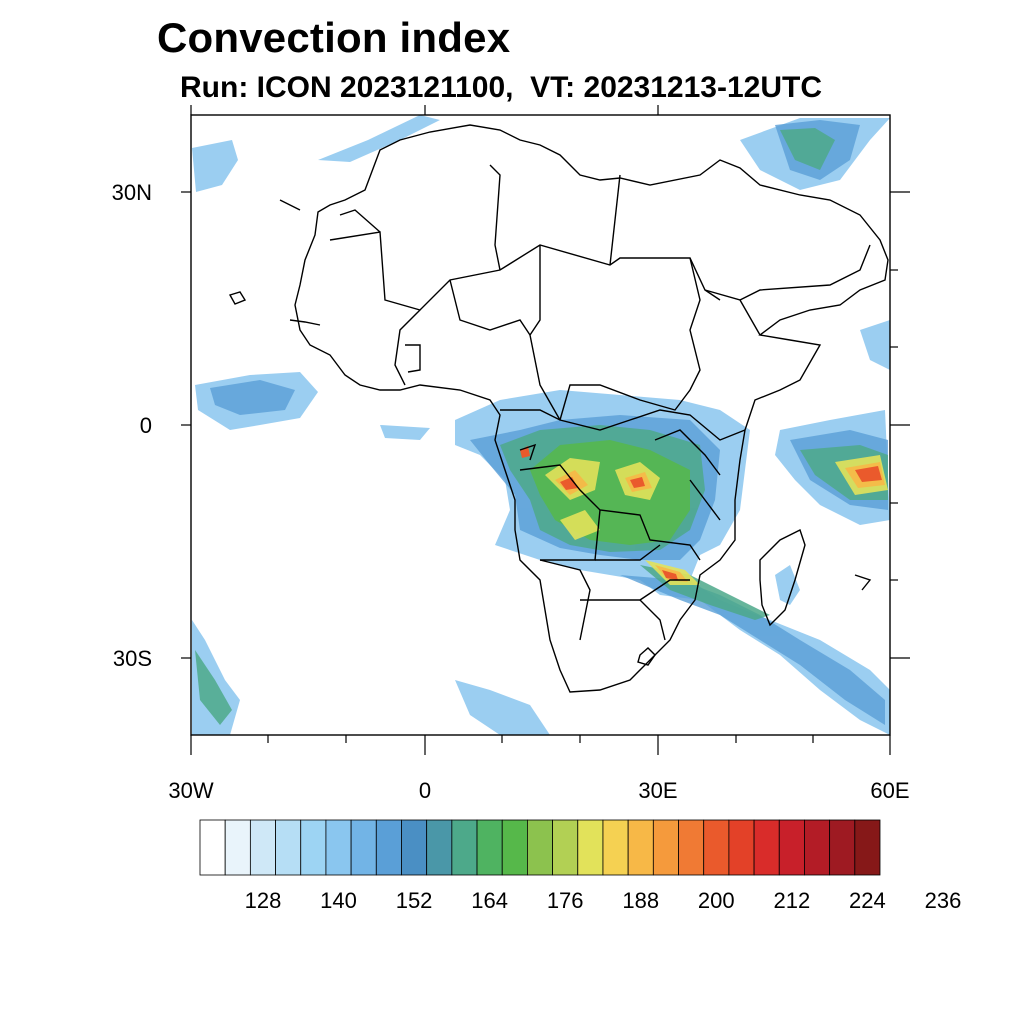 Image resolution: width=1024 pixels, height=1024 pixels. I want to click on lon-label-60e: 60E, so click(890, 790).